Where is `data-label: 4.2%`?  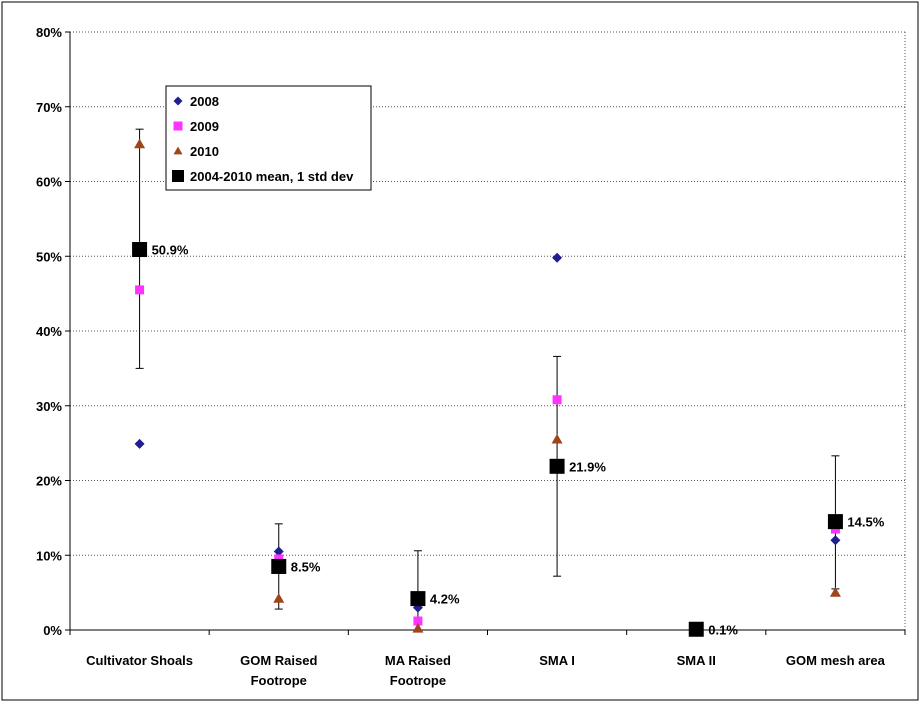 data-label: 4.2% is located at coordinates (445, 599).